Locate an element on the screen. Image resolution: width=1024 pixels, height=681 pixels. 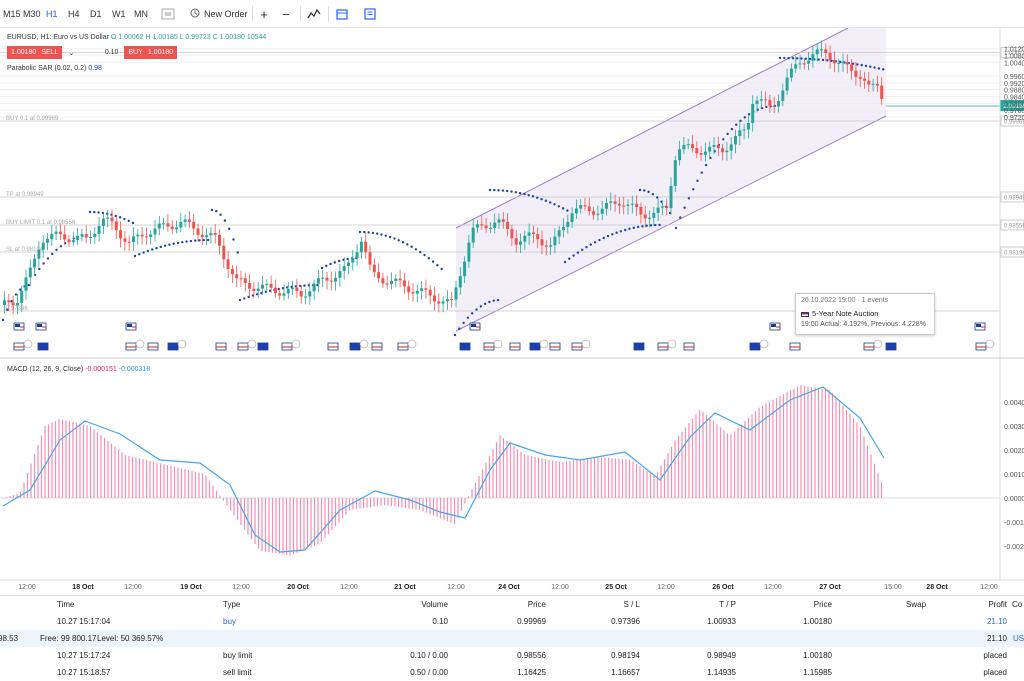
timeframe-w1: W1 is located at coordinates (119, 14).